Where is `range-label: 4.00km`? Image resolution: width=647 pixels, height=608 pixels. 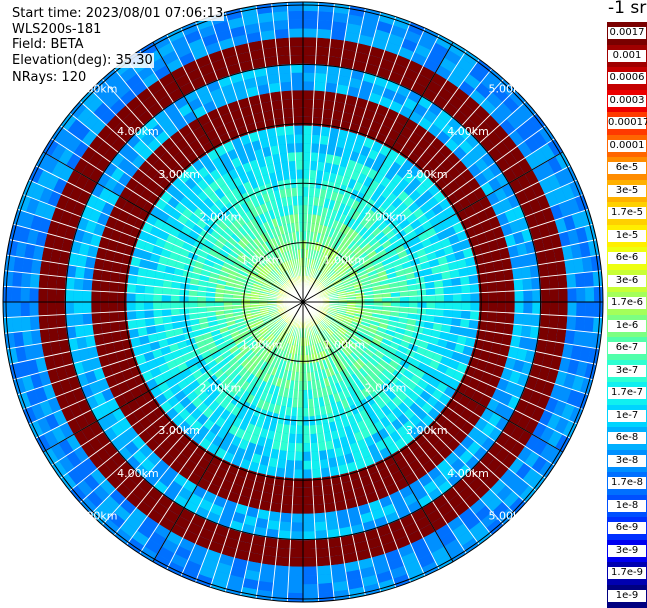
range-label: 4.00km is located at coordinates (138, 473).